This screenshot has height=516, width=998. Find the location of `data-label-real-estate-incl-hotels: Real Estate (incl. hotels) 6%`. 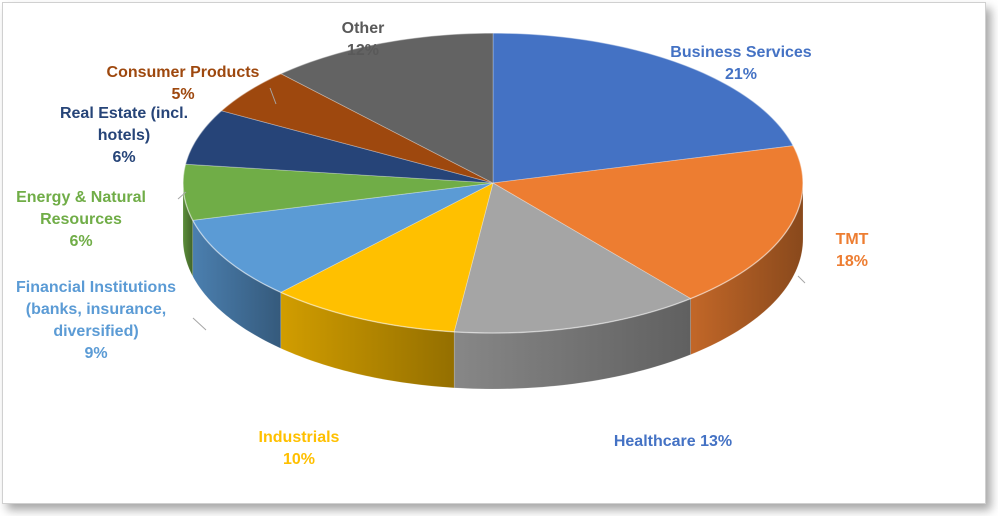

data-label-real-estate-incl-hotels: Real Estate (incl. hotels) 6% is located at coordinates (124, 135).